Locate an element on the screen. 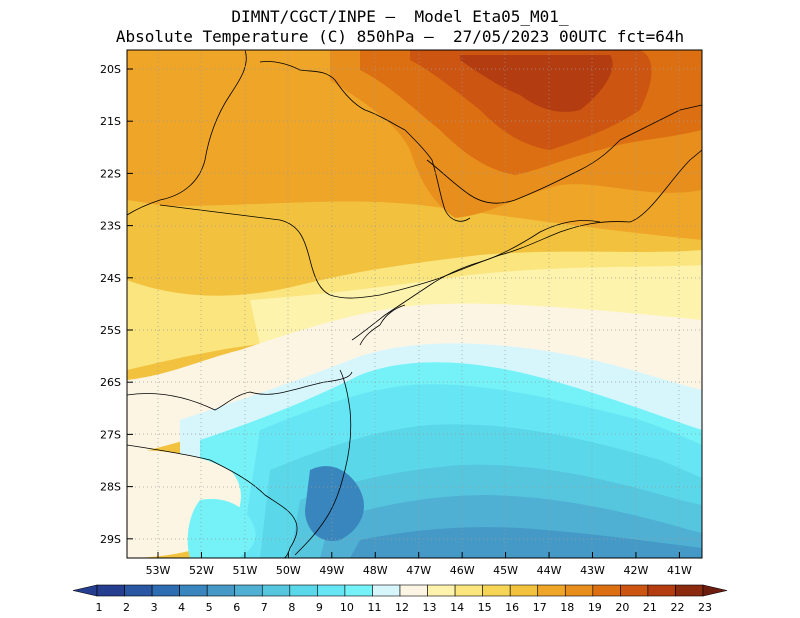 The image size is (800, 618). temperature-colorbar: 1 2 3 4 5 6 7 8 9 10 11 12 13 14 15 16 17 18 19 20 21 22 23 is located at coordinates (400, 599).